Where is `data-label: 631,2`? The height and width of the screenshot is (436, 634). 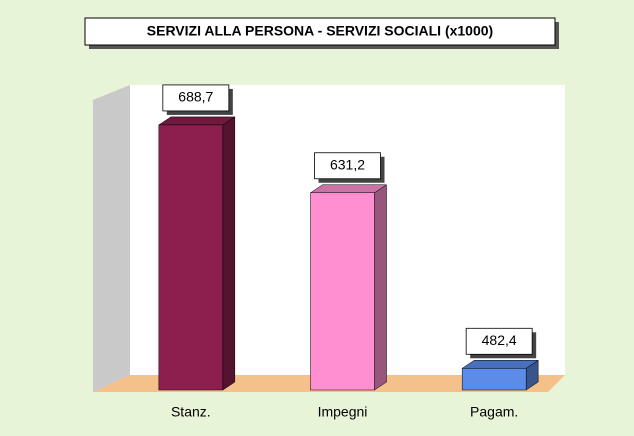
data-label: 631,2 is located at coordinates (347, 164).